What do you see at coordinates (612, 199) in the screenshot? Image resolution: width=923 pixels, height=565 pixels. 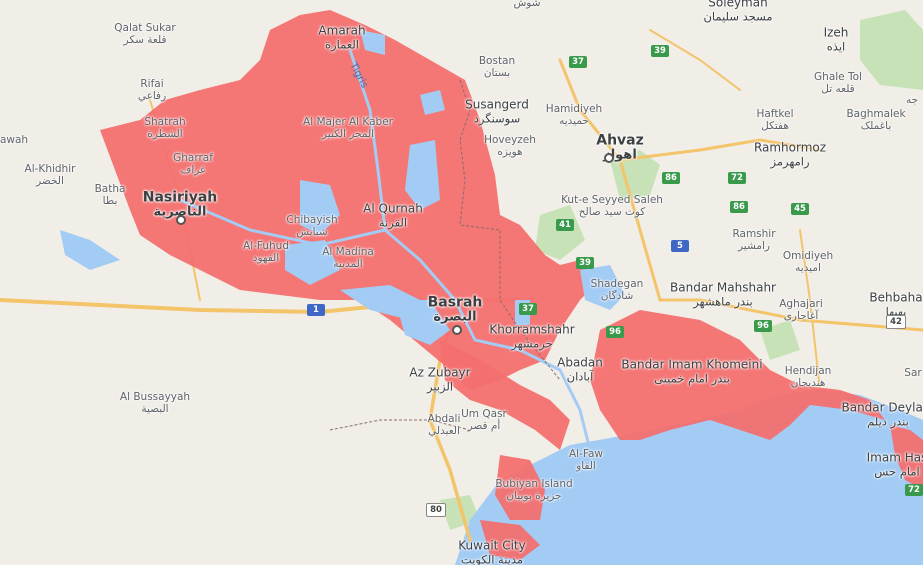 I see `label-en: Kut-e Seyyed Saleh` at bounding box center [612, 199].